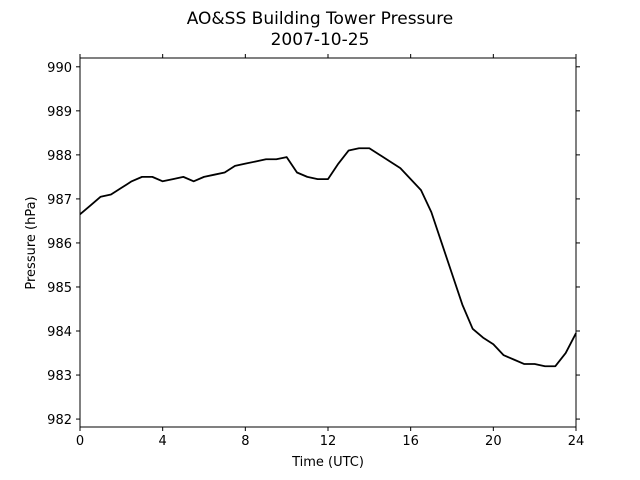 The width and height of the screenshot is (640, 480). Describe the element at coordinates (328, 441) in the screenshot. I see `x-tick-label: 12` at that location.